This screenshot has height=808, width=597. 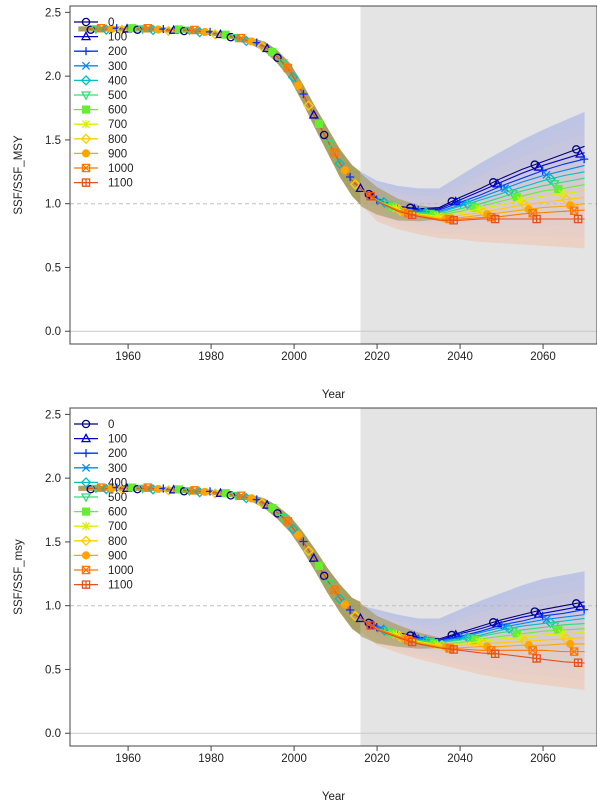 I want to click on x-tick-label: 2040, so click(x=460, y=357).